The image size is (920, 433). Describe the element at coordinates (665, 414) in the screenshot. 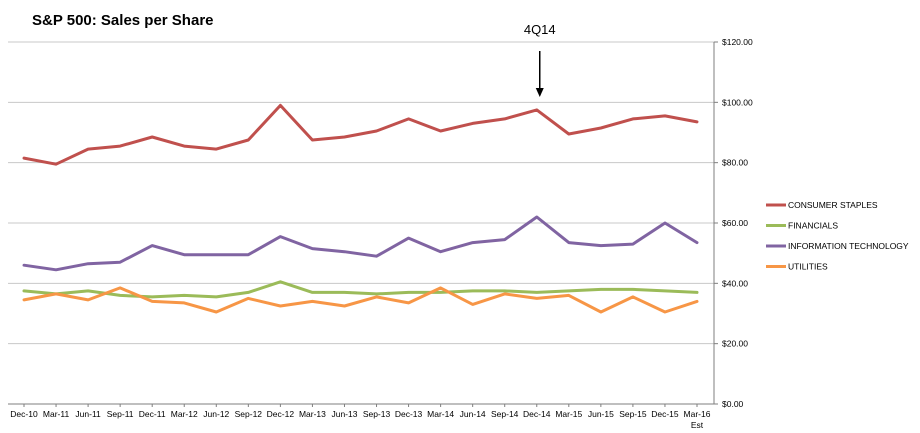

I see `x-tick-label: Dec-15` at that location.